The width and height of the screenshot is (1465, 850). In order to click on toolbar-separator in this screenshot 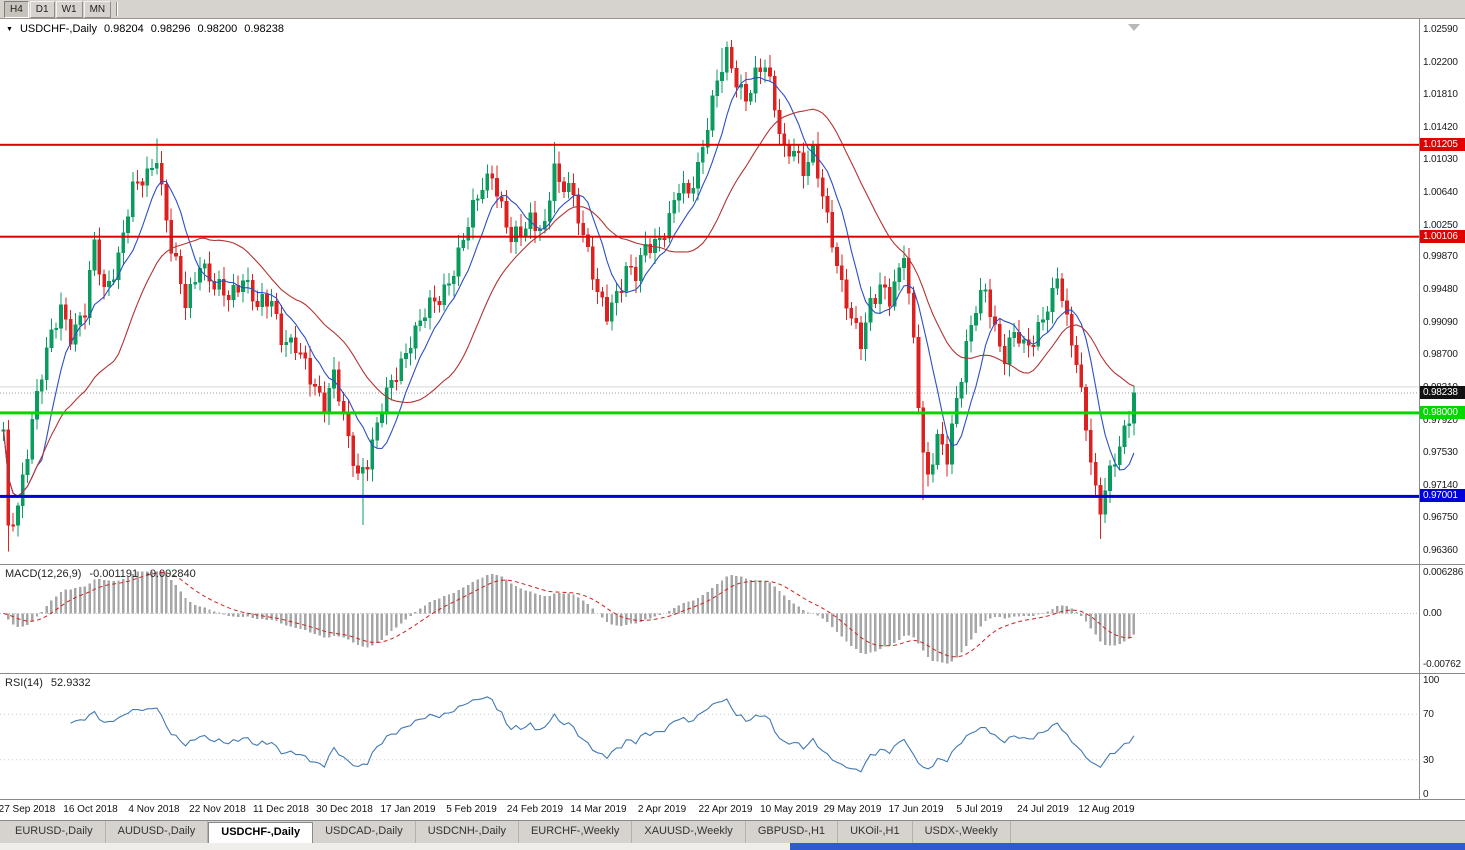, I will do `click(117, 9)`.